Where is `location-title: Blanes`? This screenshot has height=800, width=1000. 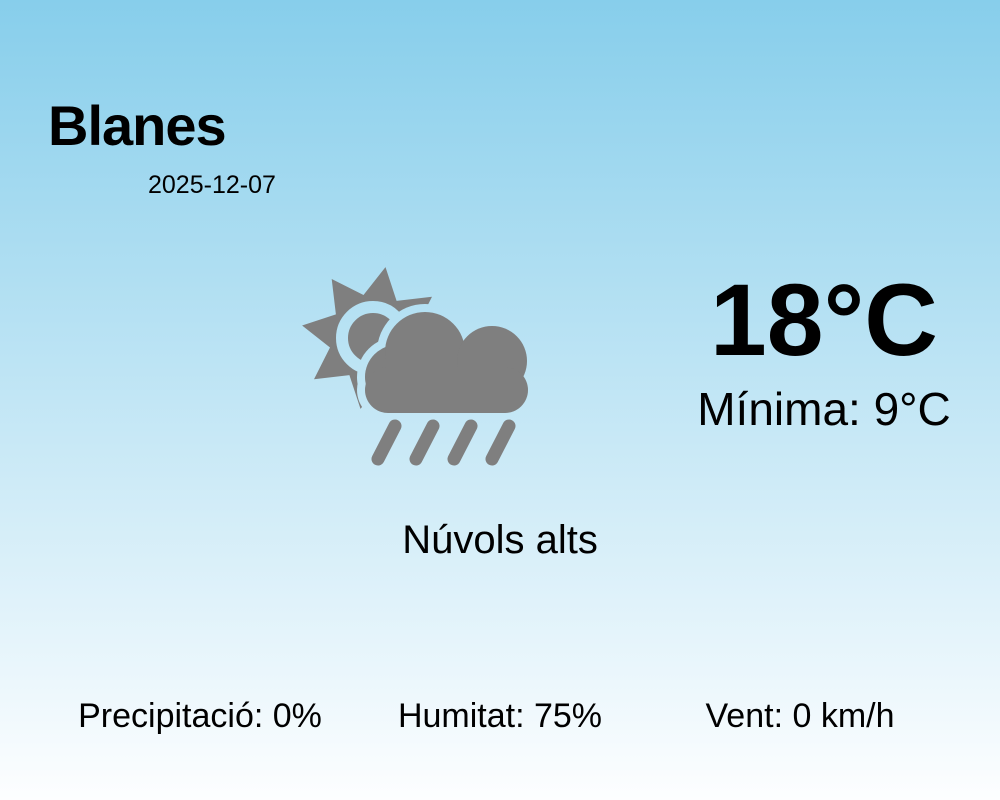
location-title: Blanes is located at coordinates (137, 125).